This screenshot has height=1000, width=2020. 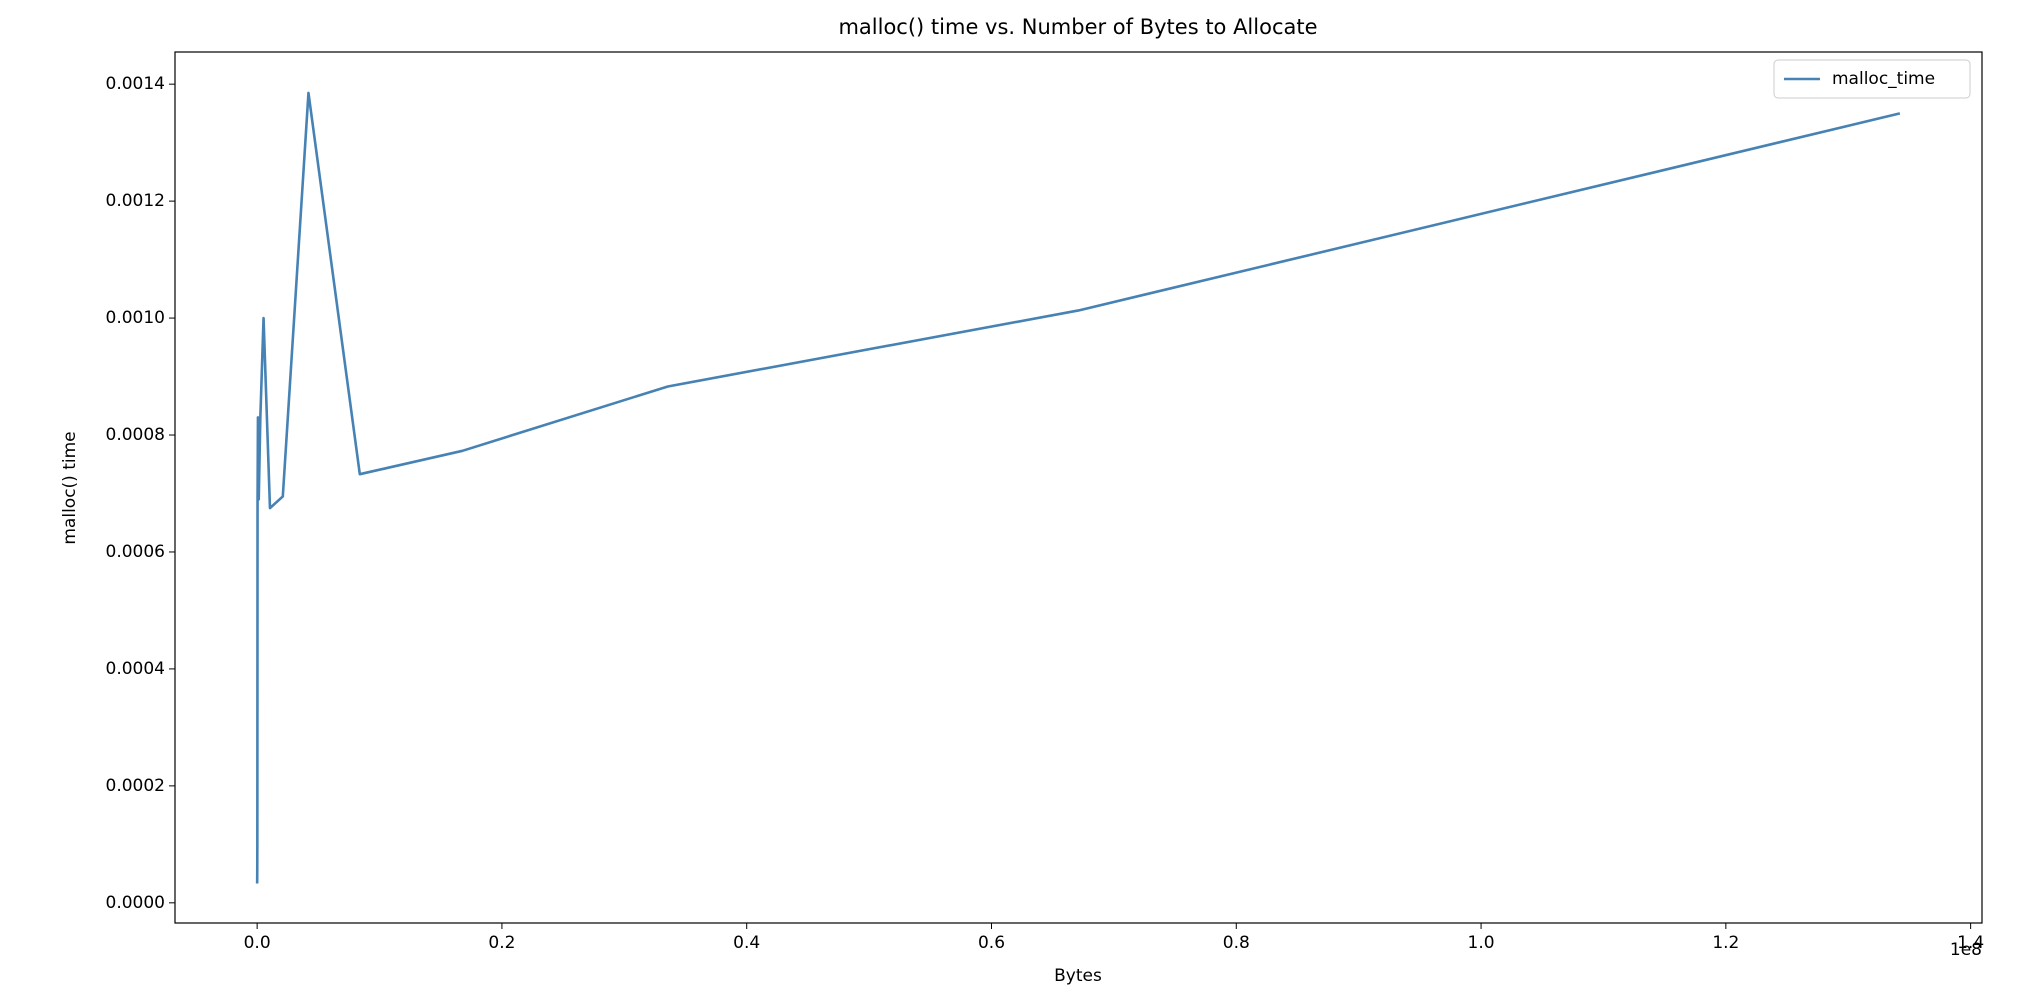 I want to click on x-tick-label: 1.4, so click(x=1970, y=943).